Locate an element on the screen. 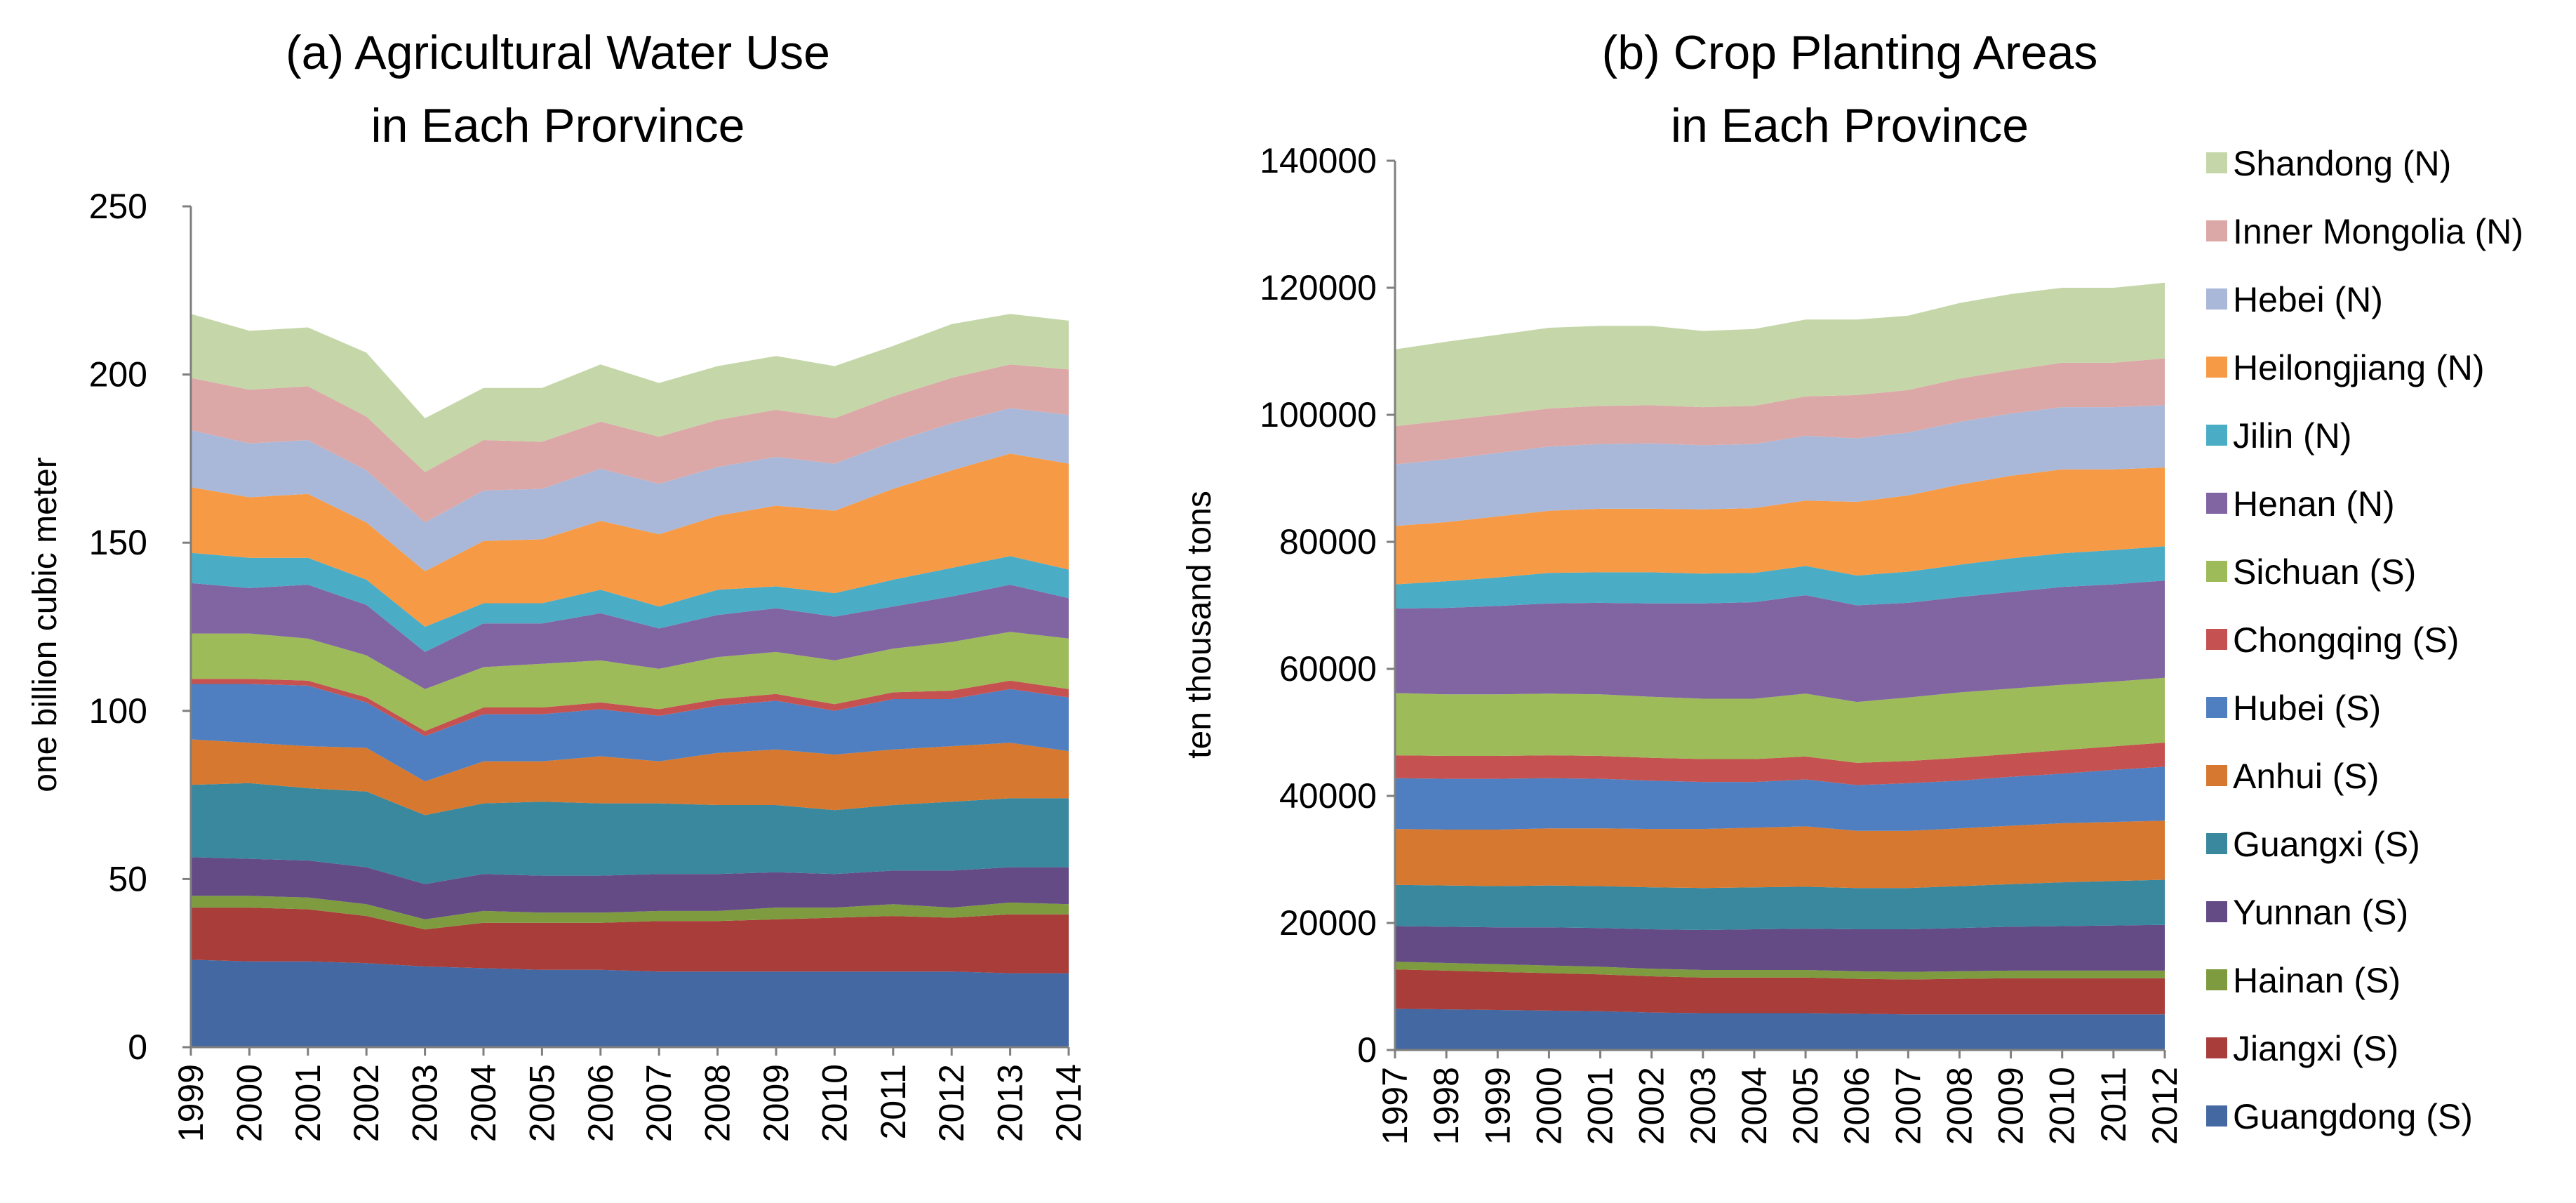 This screenshot has height=1203, width=2576. chart-a-area-henan-n is located at coordinates (630, 636).